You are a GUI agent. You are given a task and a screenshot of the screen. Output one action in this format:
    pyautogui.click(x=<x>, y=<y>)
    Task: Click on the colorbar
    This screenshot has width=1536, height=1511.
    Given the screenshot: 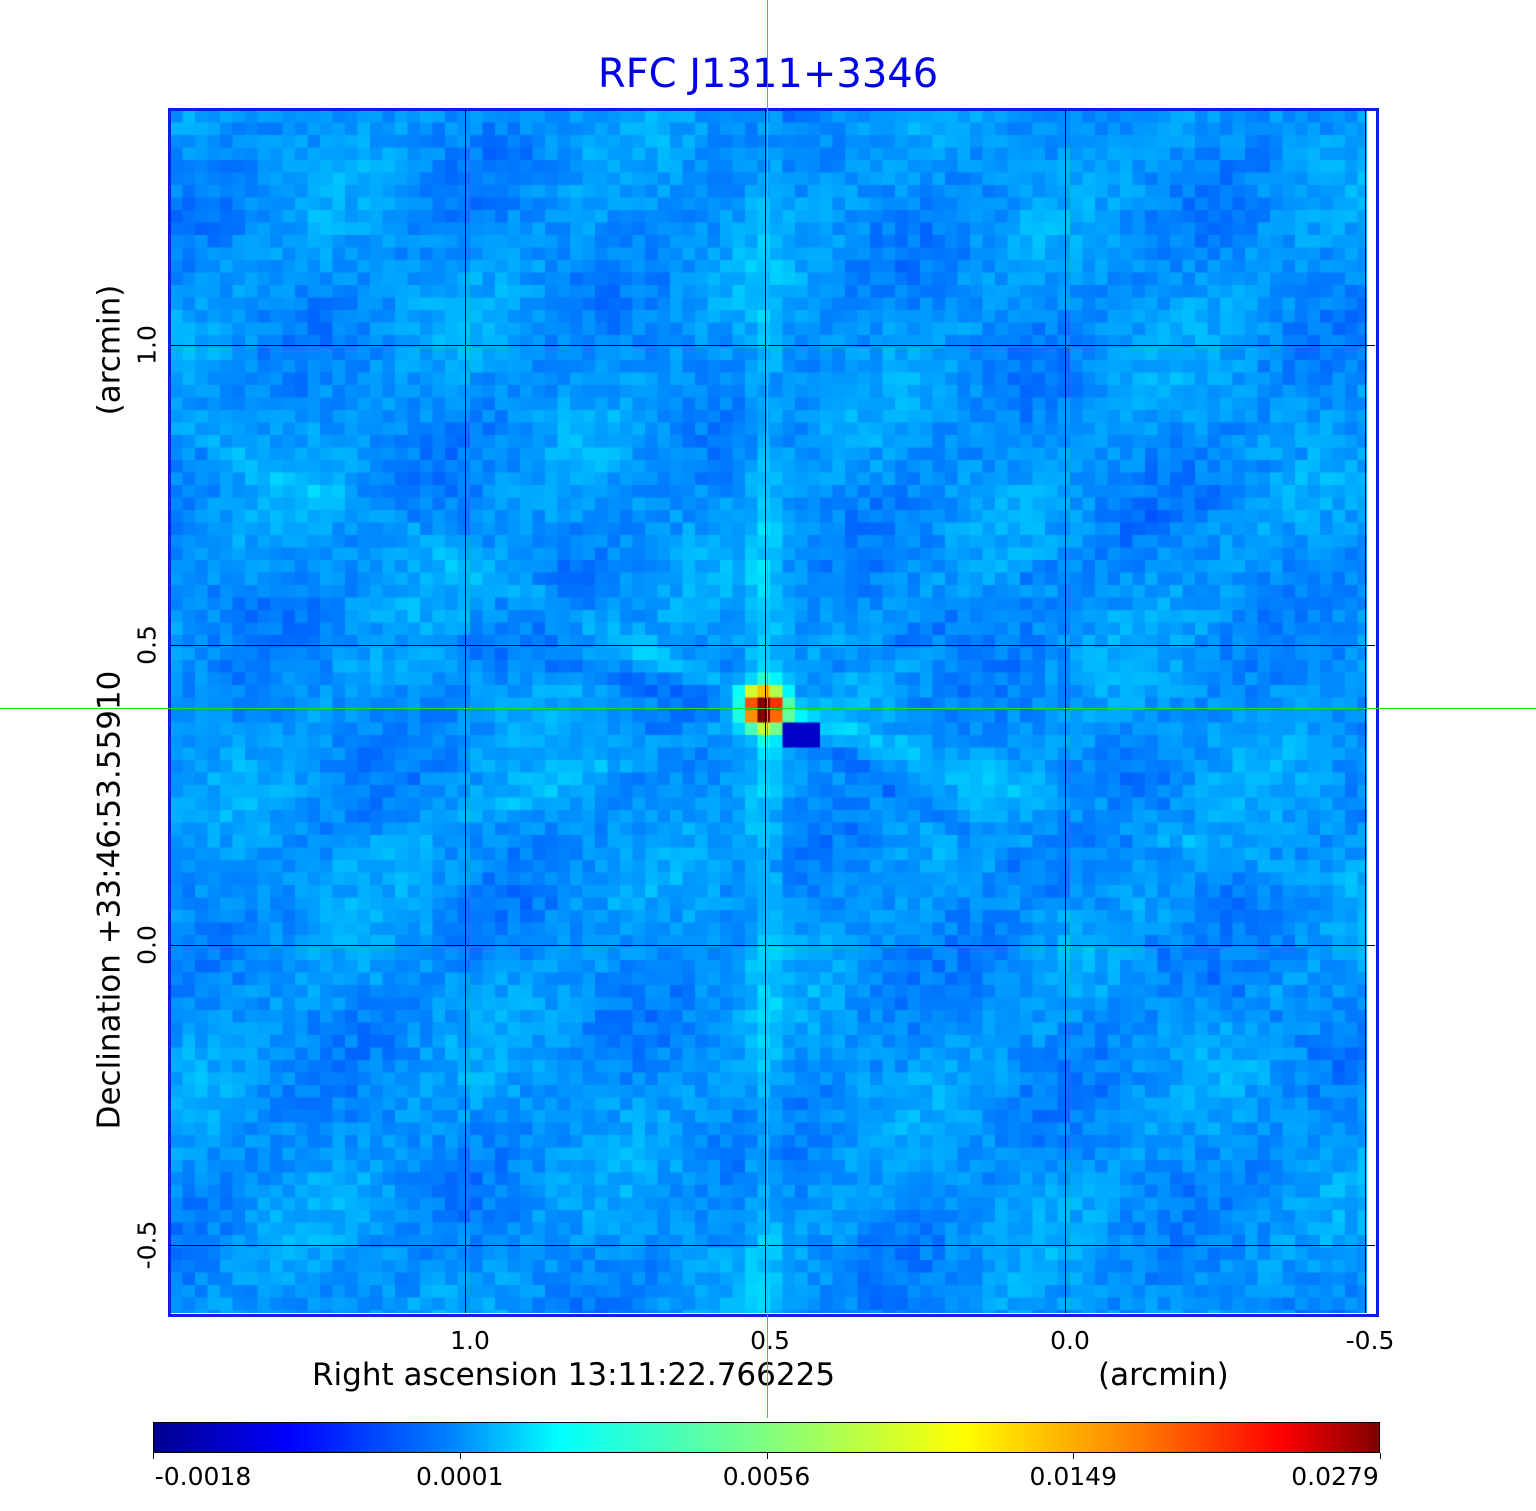 What is the action you would take?
    pyautogui.click(x=766, y=1437)
    